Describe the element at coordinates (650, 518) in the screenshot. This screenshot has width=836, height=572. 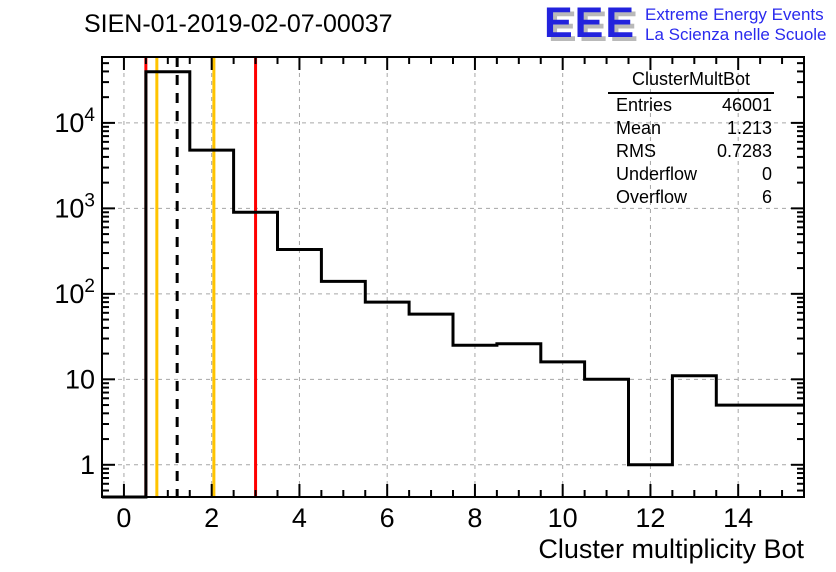
I see `x-tick-label: 12` at that location.